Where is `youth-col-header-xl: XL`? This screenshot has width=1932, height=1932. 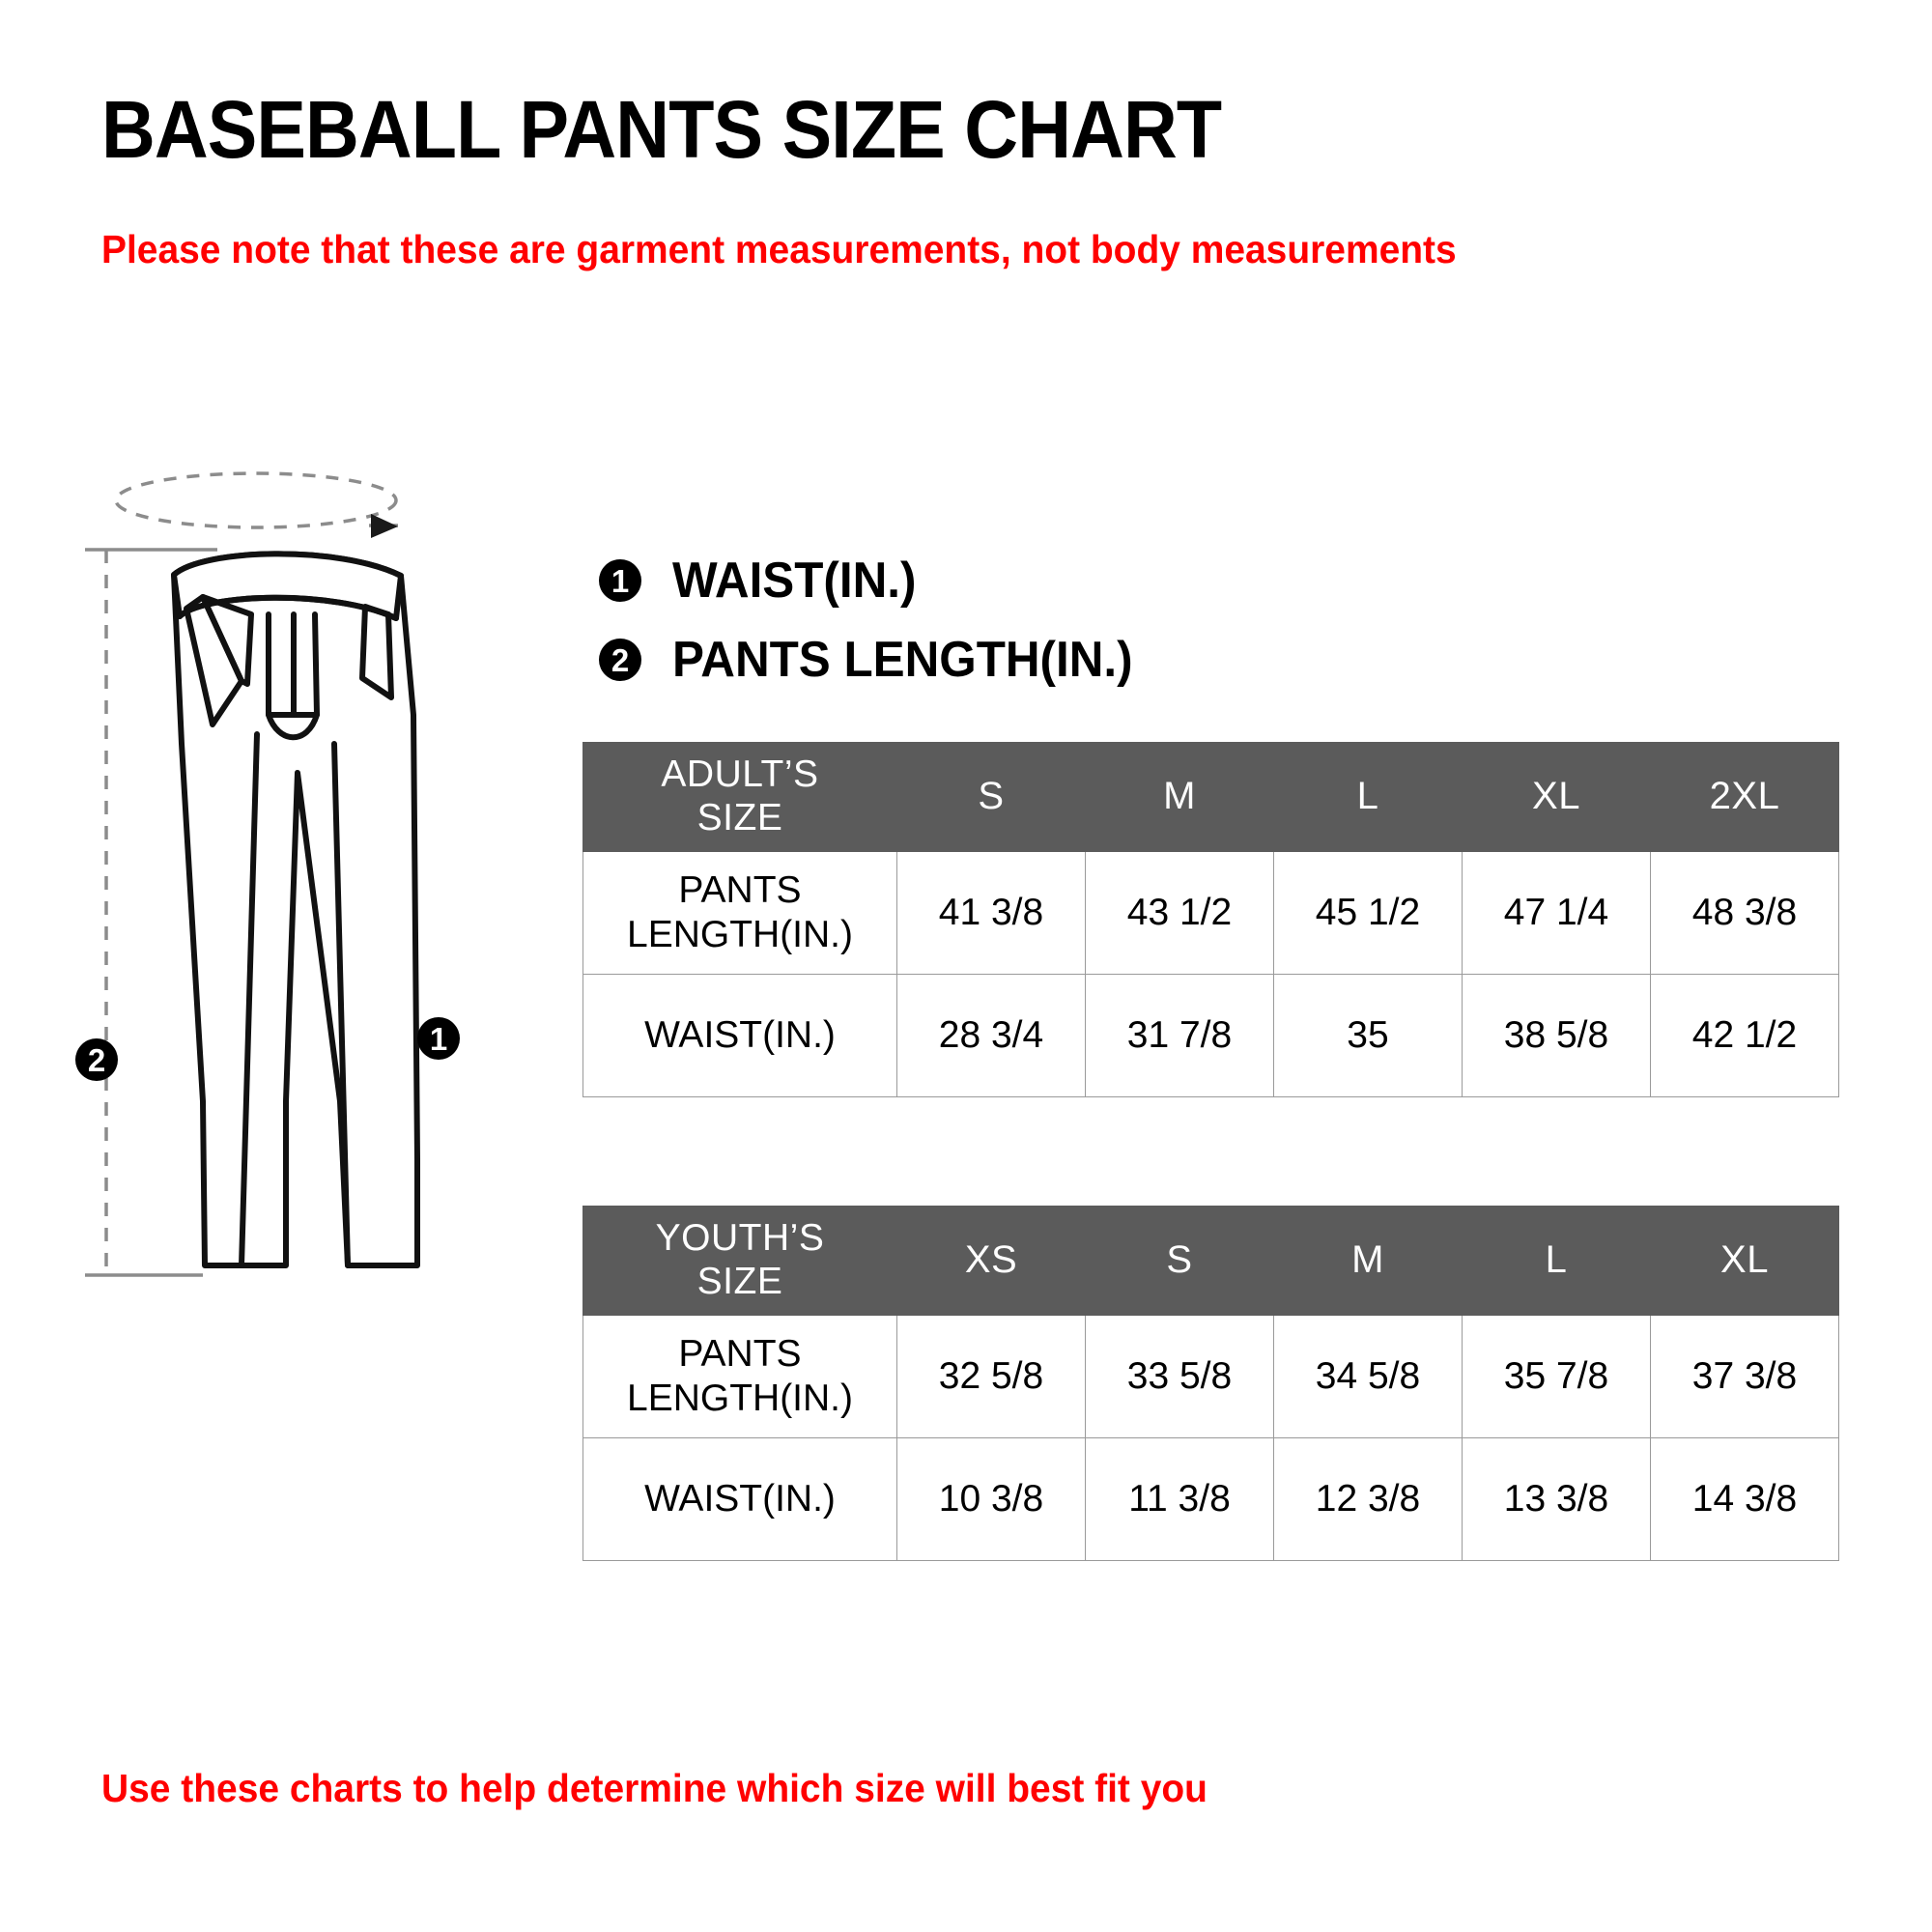 youth-col-header-xl: XL is located at coordinates (1744, 1261).